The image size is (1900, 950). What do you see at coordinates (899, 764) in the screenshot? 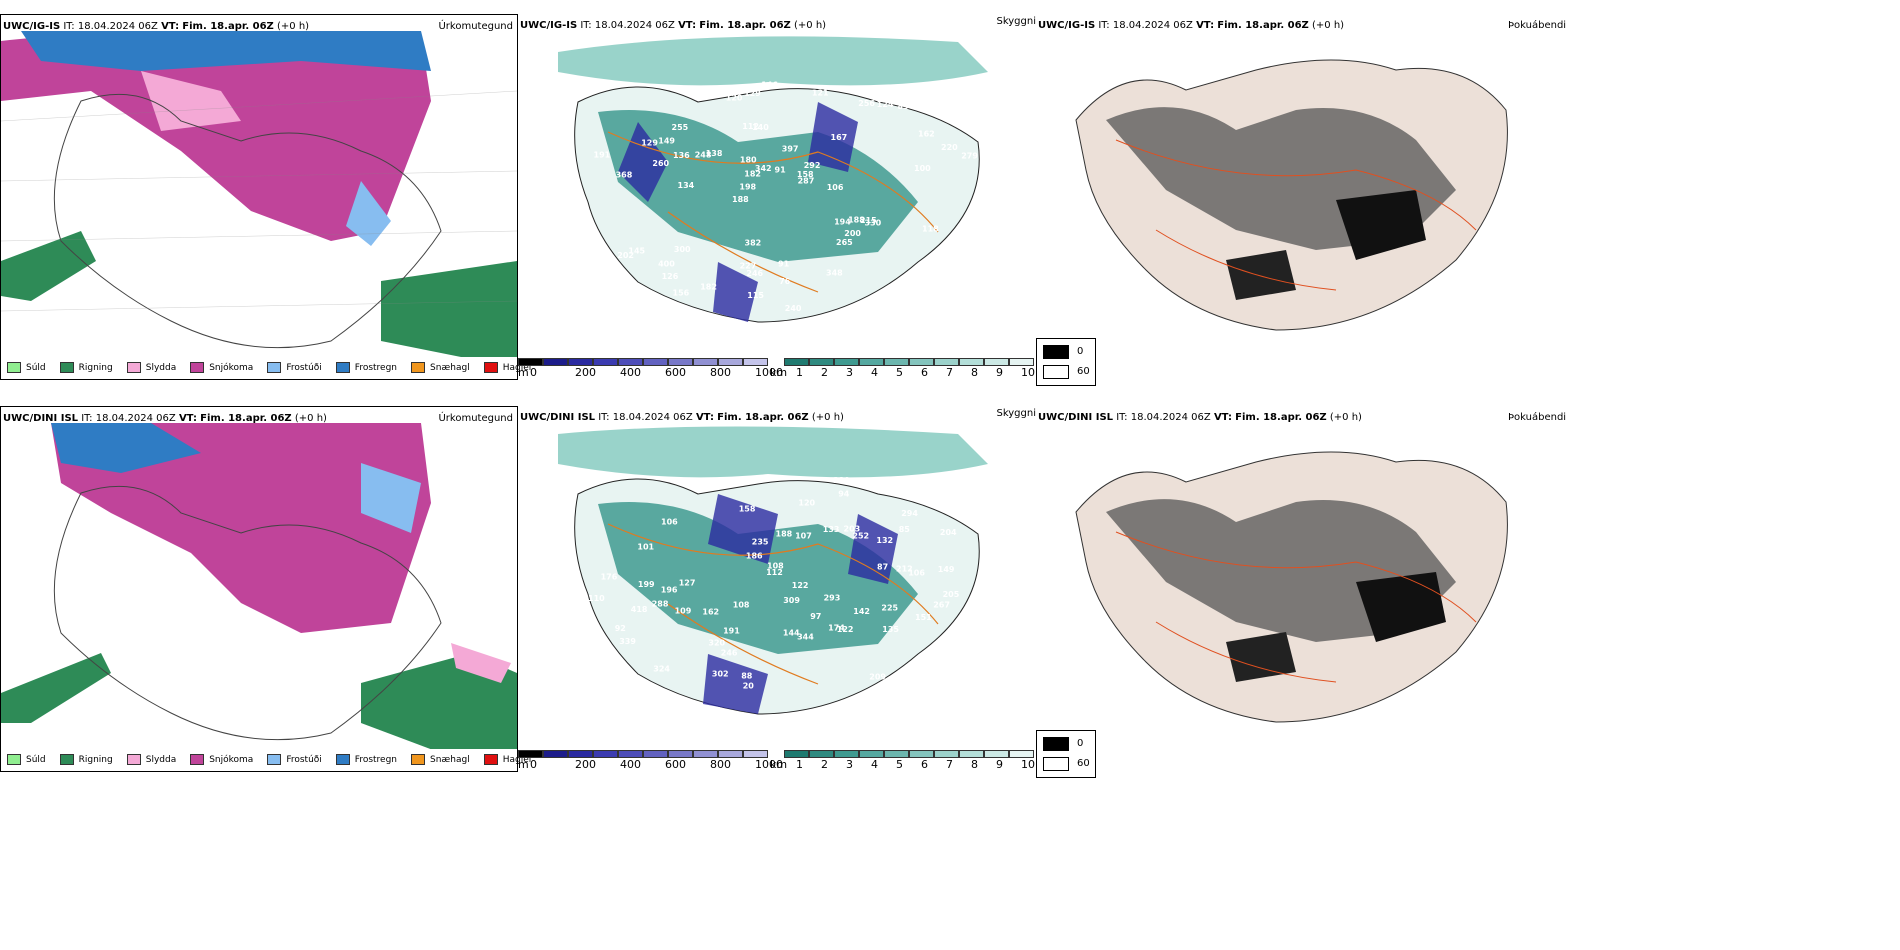
I see `visibility-tick: 5` at bounding box center [899, 764].